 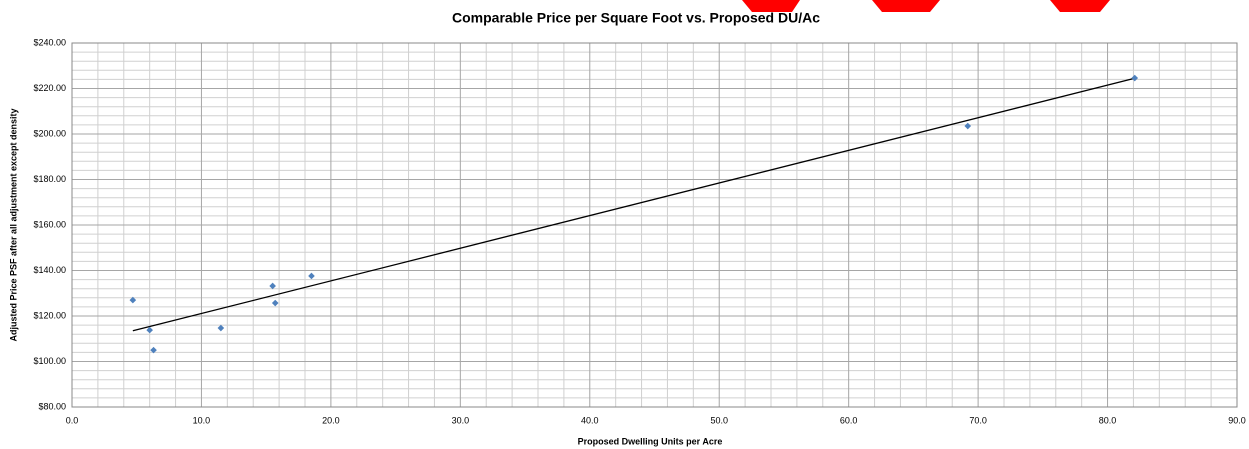 What do you see at coordinates (49, 270) in the screenshot?
I see `y-tick-label: $140.00` at bounding box center [49, 270].